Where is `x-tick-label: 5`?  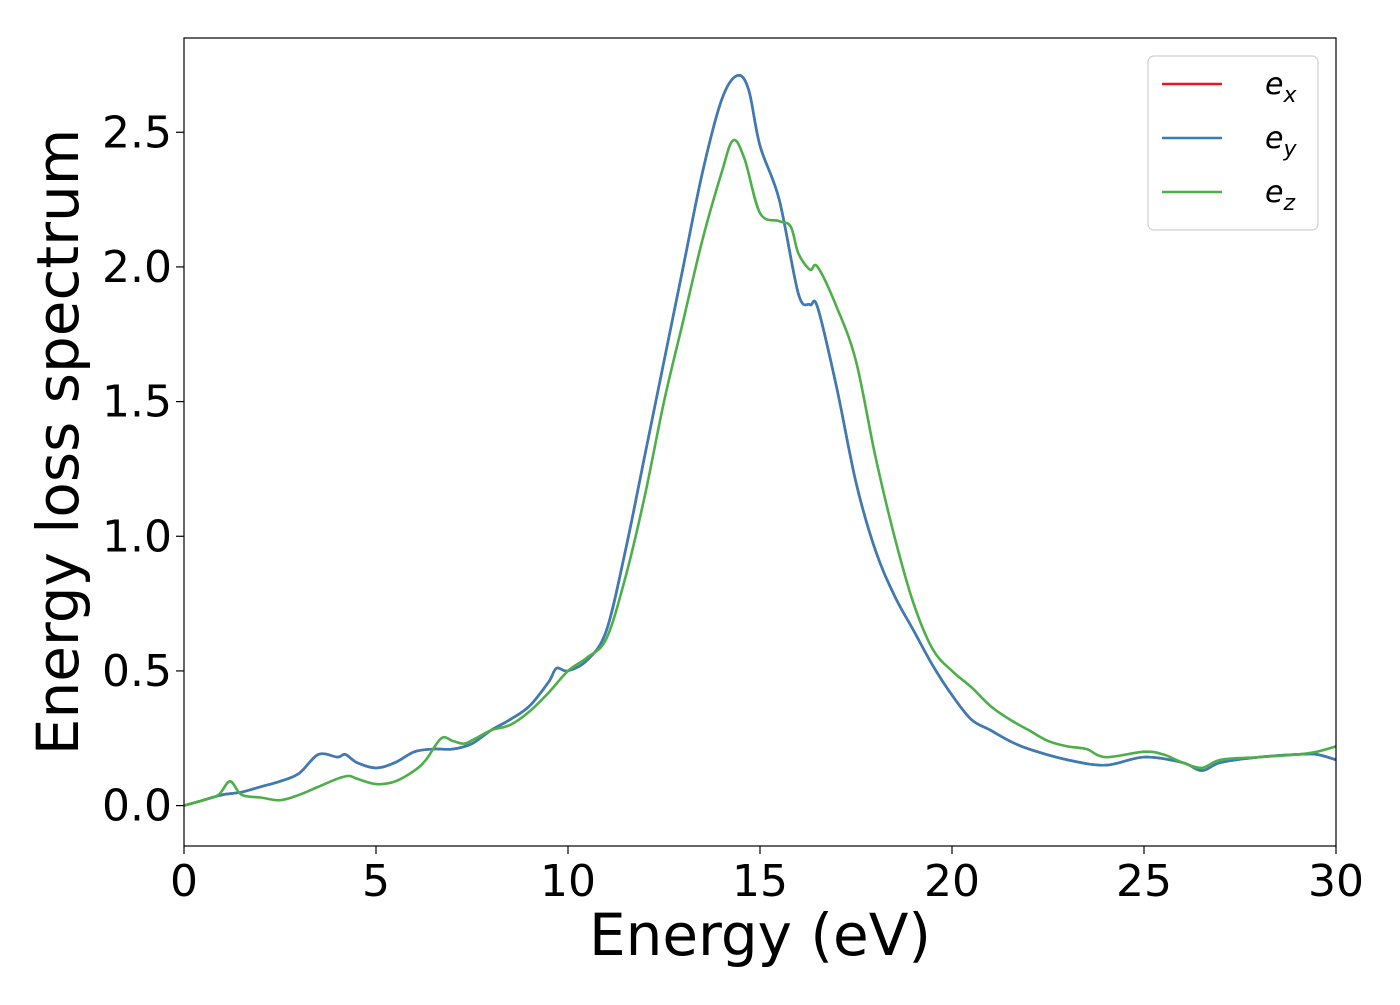 x-tick-label: 5 is located at coordinates (376, 881).